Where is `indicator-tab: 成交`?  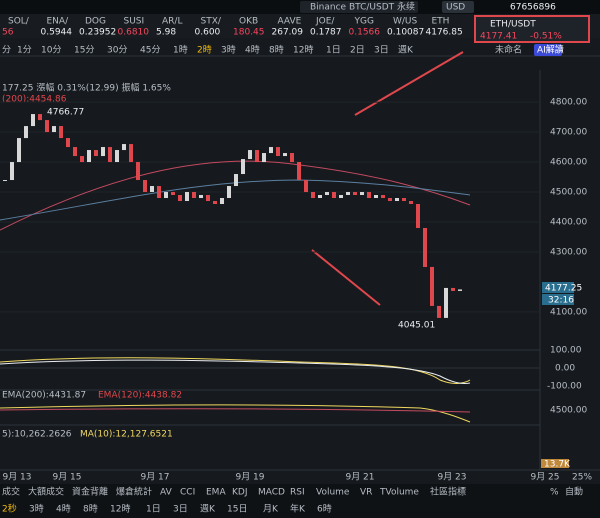
indicator-tab: 成交 is located at coordinates (11, 492).